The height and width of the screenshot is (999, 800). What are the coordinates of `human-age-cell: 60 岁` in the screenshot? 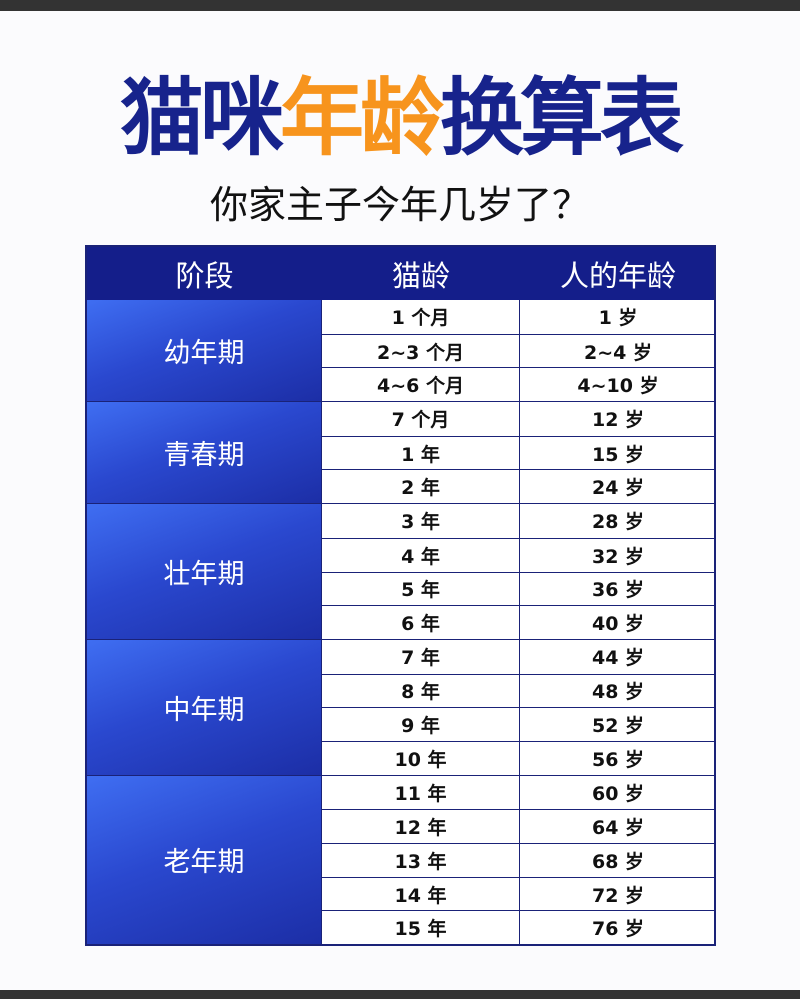 It's located at (618, 793).